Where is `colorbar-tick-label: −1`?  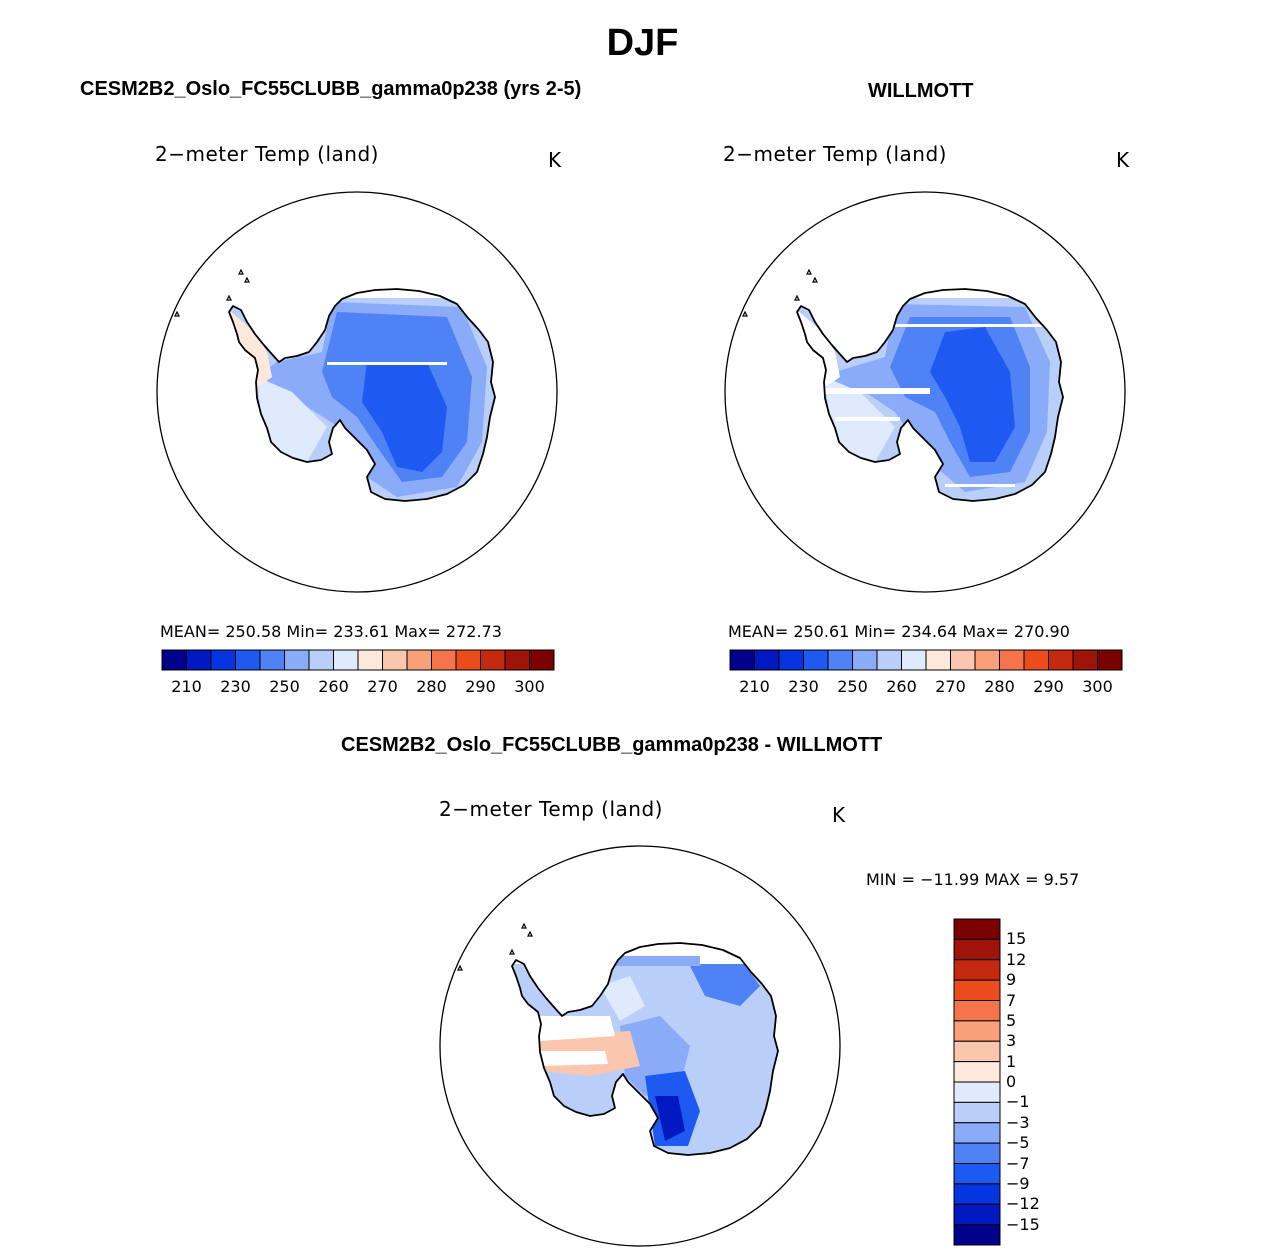 colorbar-tick-label: −1 is located at coordinates (1018, 1102).